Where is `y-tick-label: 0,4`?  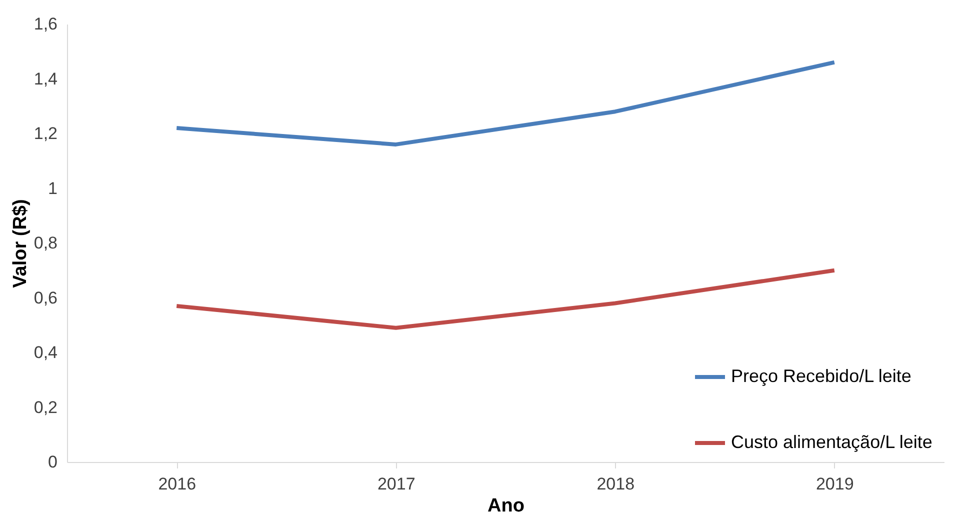 y-tick-label: 0,4 is located at coordinates (46, 352).